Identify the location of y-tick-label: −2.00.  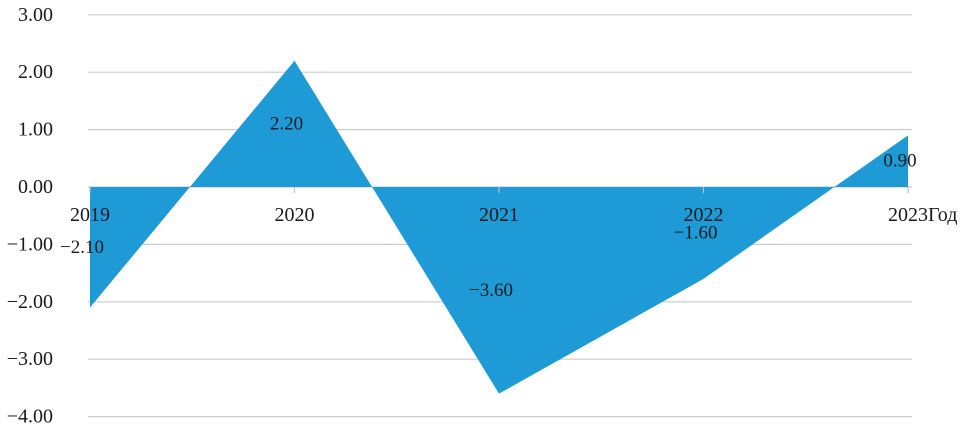
(30, 302).